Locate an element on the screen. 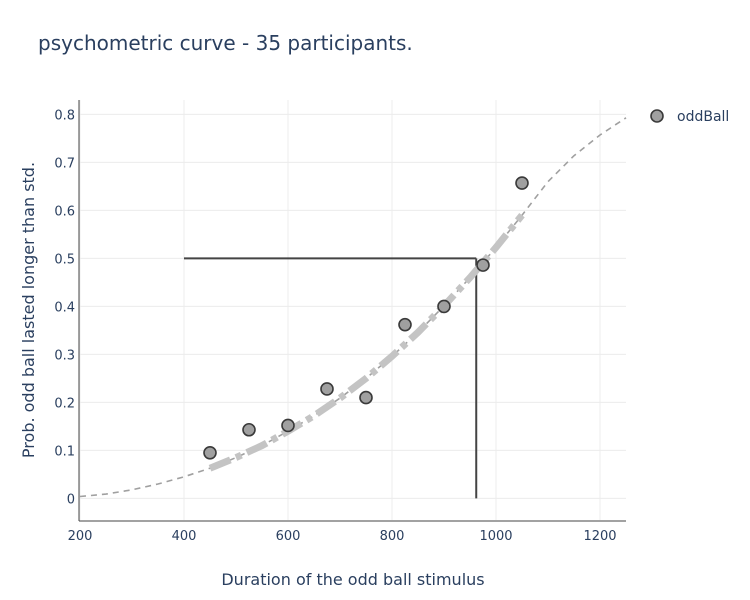 Image resolution: width=750 pixels, height=600 pixels. legend: oddBall is located at coordinates (689, 117).